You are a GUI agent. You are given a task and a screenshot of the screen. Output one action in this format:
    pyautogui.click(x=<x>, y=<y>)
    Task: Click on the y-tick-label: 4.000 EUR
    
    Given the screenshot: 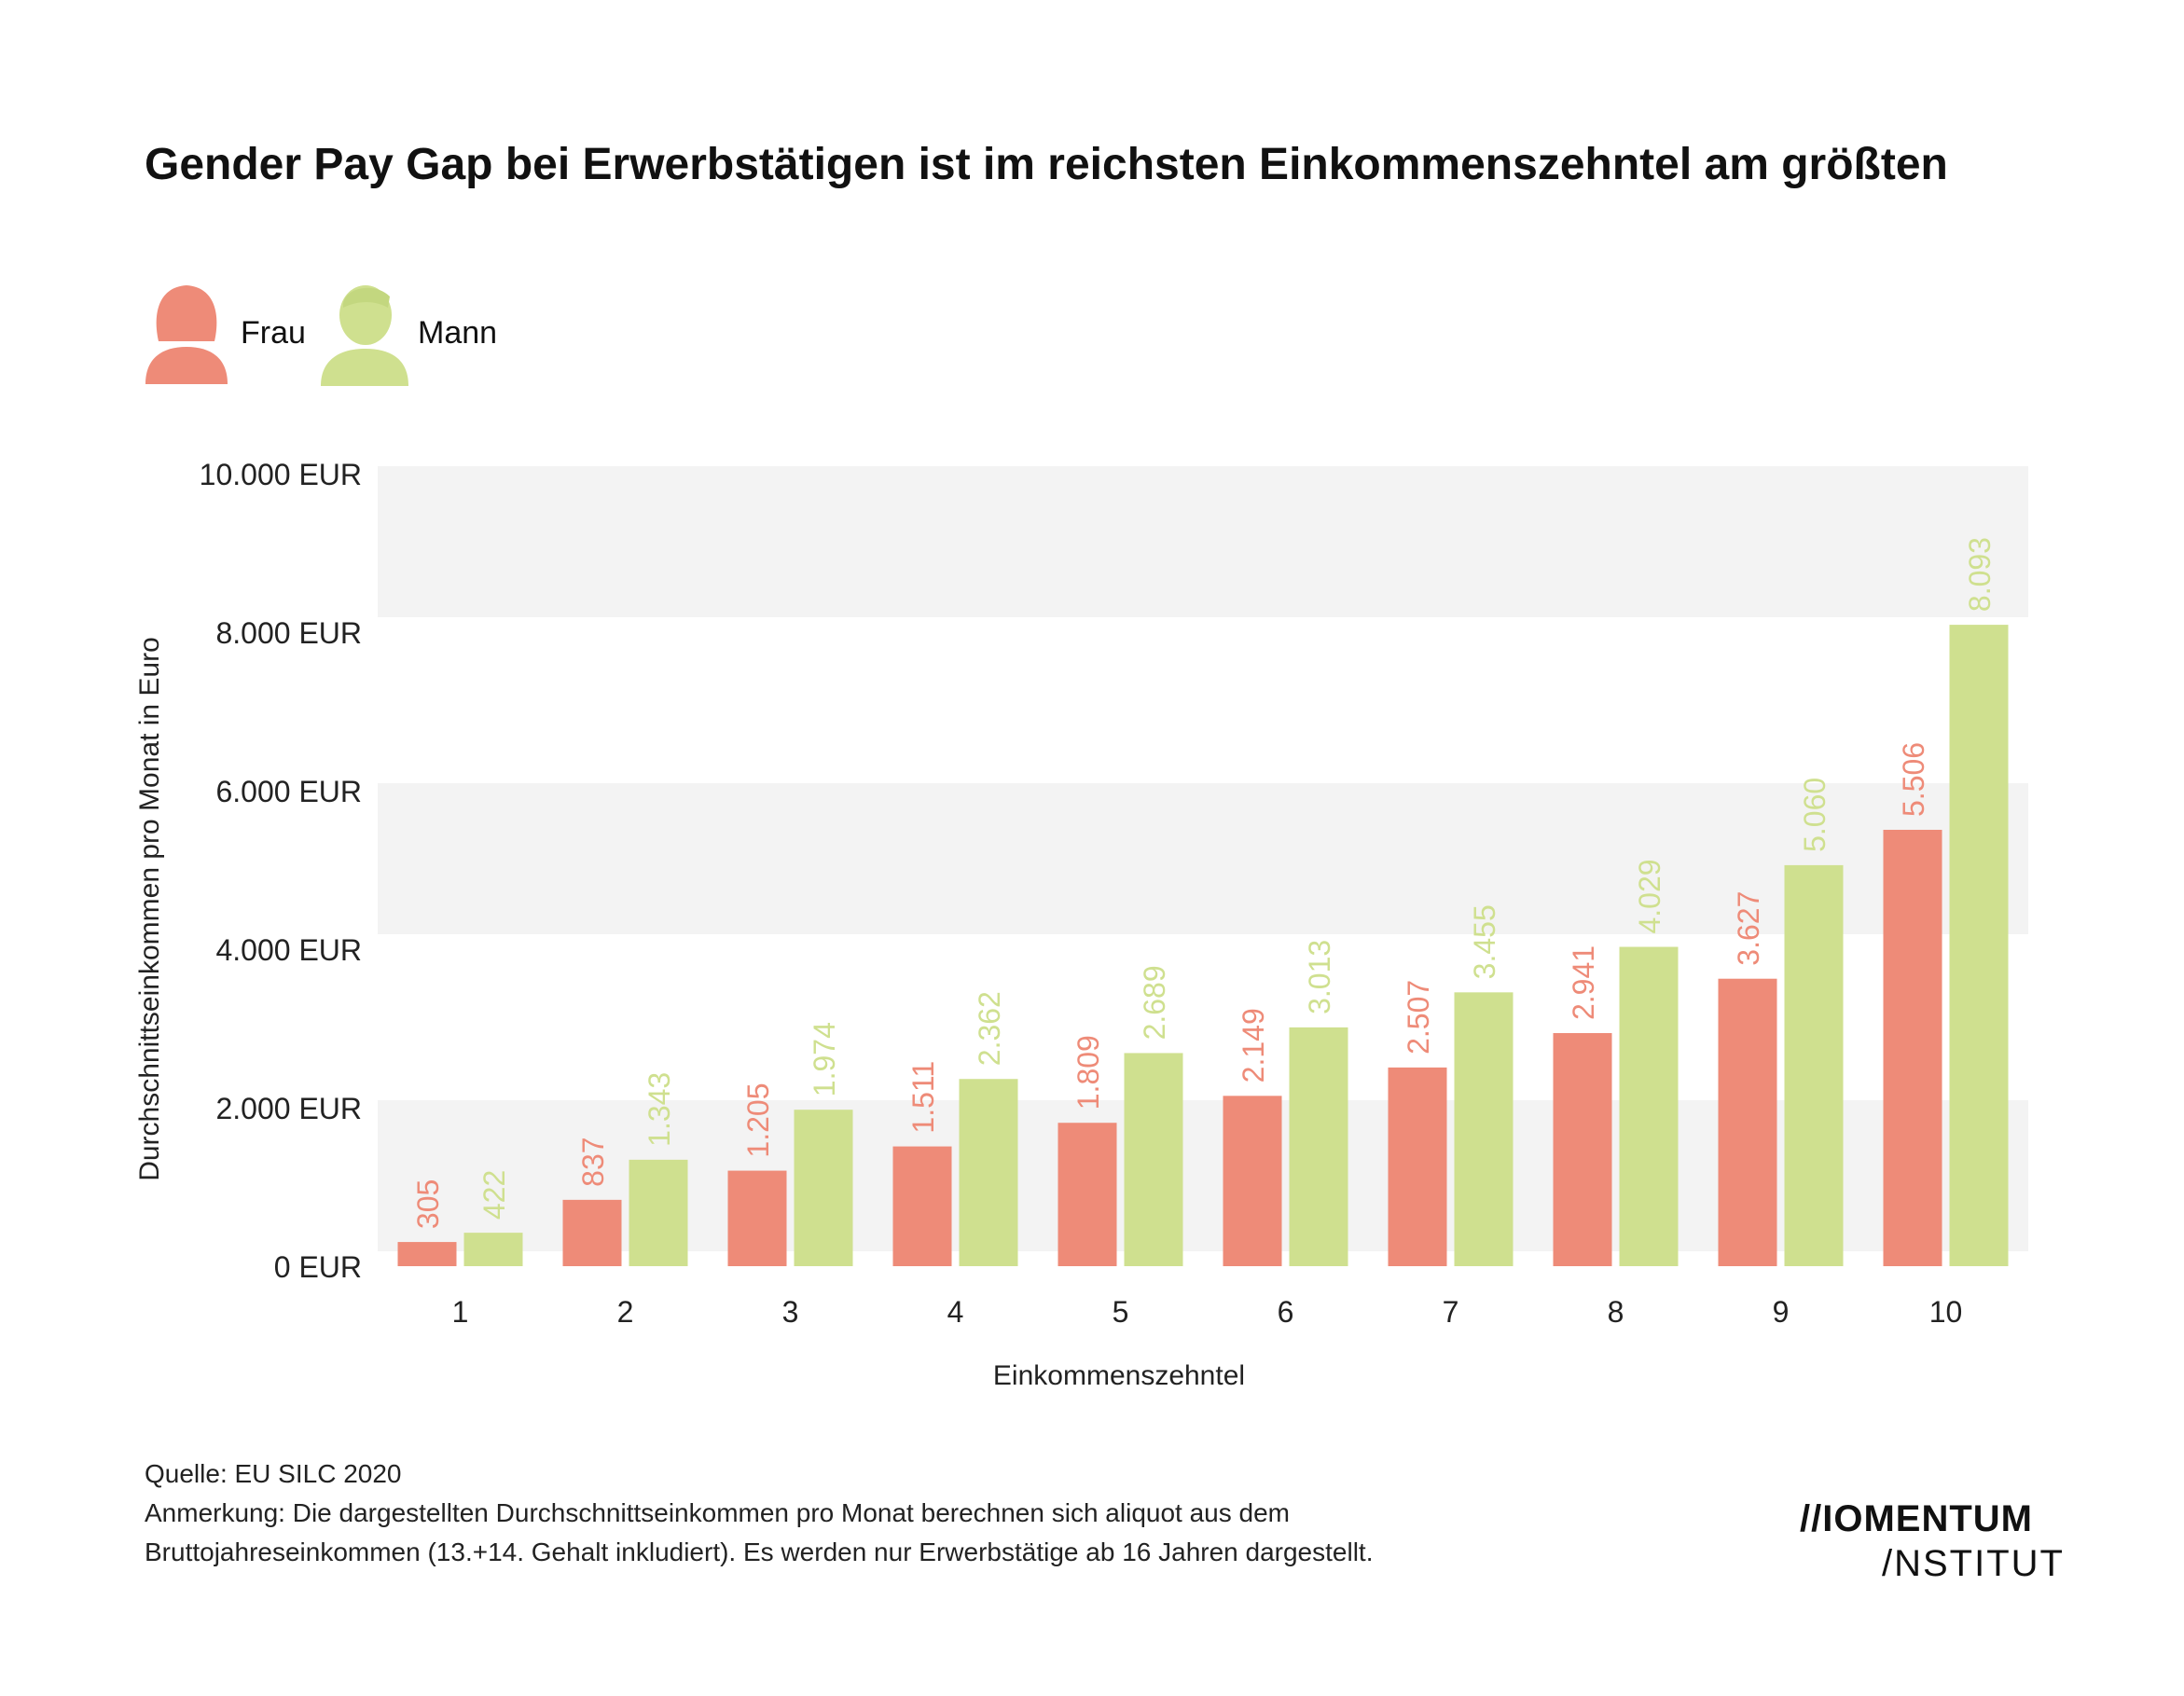 What is the action you would take?
    pyautogui.click(x=288, y=950)
    